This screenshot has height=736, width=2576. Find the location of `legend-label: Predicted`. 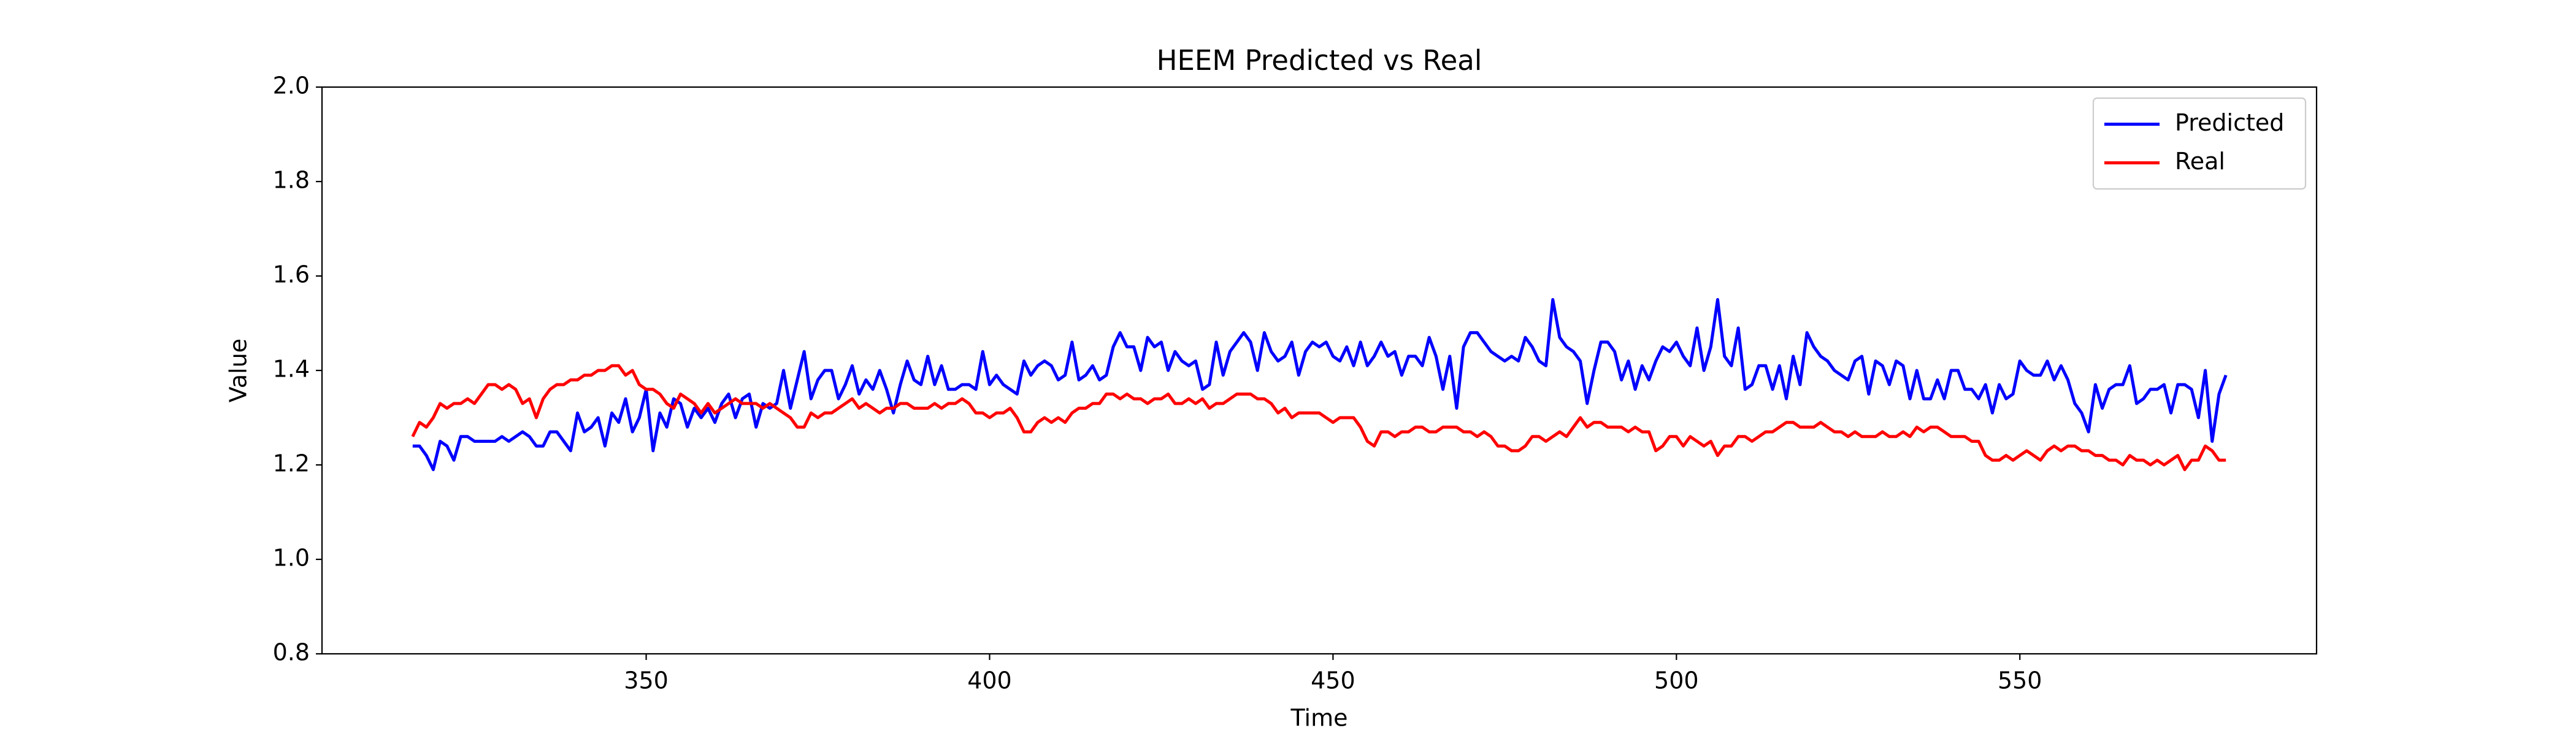

legend-label: Predicted is located at coordinates (2229, 122).